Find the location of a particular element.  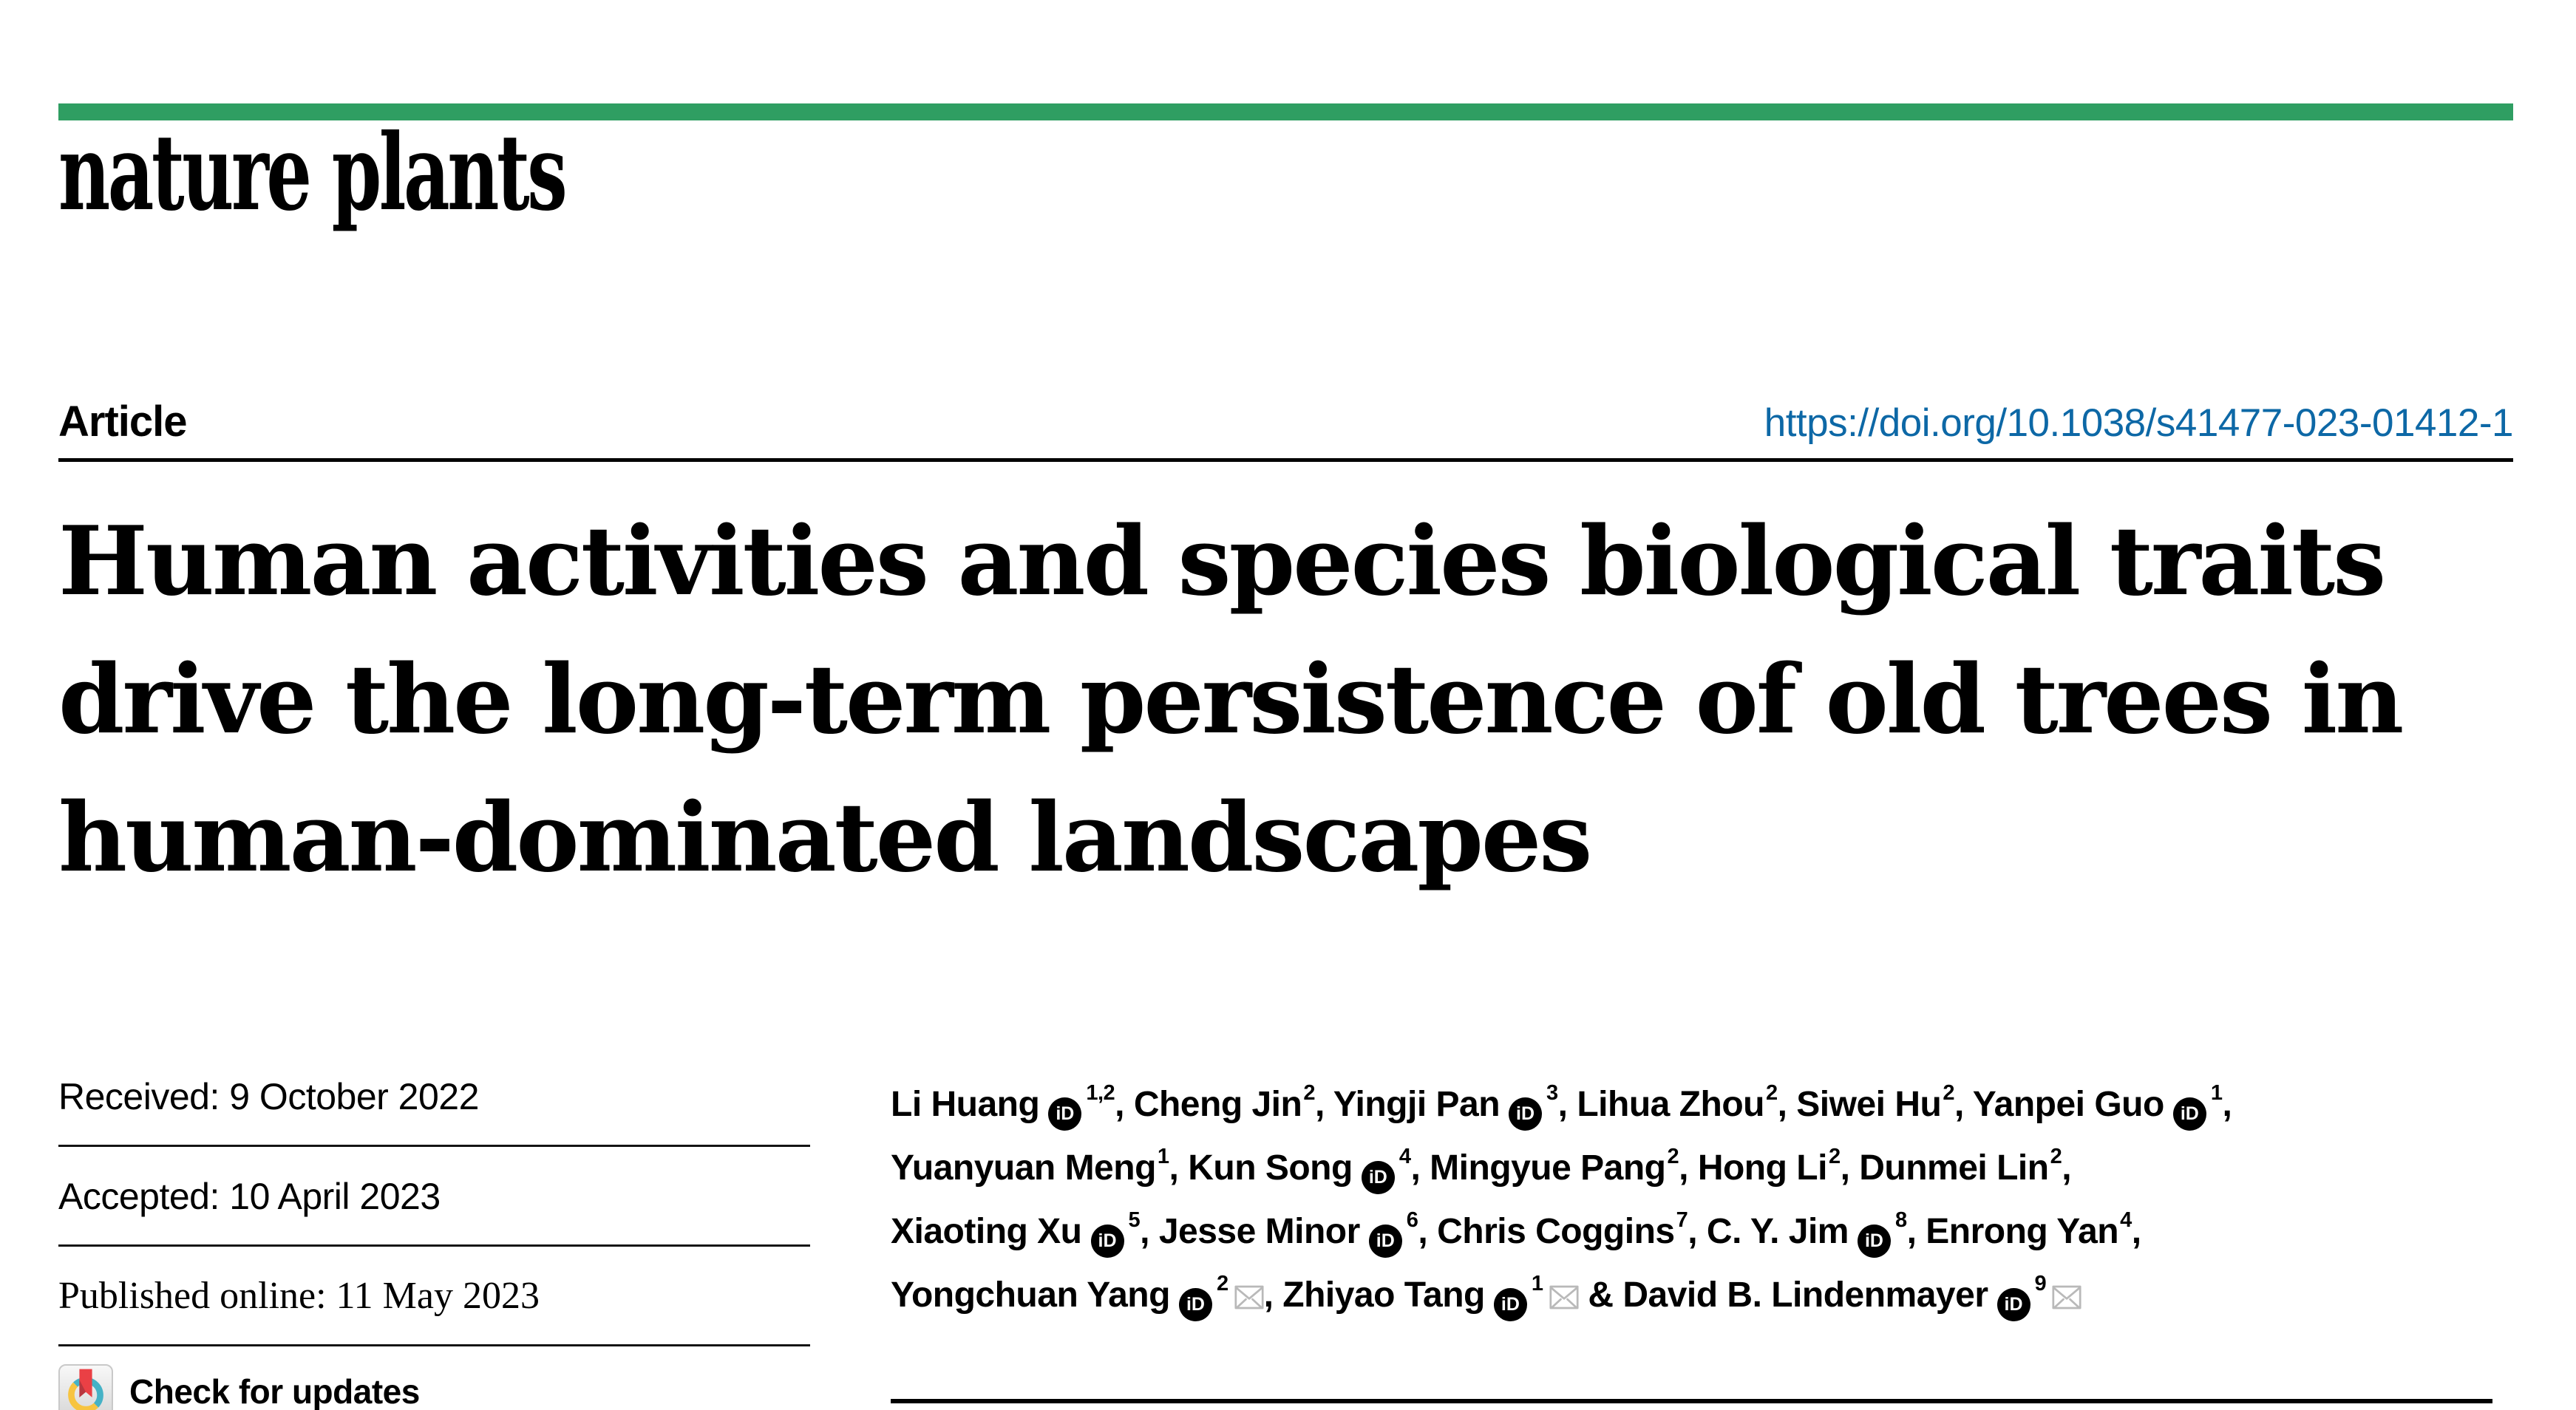

author-name: , Jesse Minor is located at coordinates (1250, 1231).